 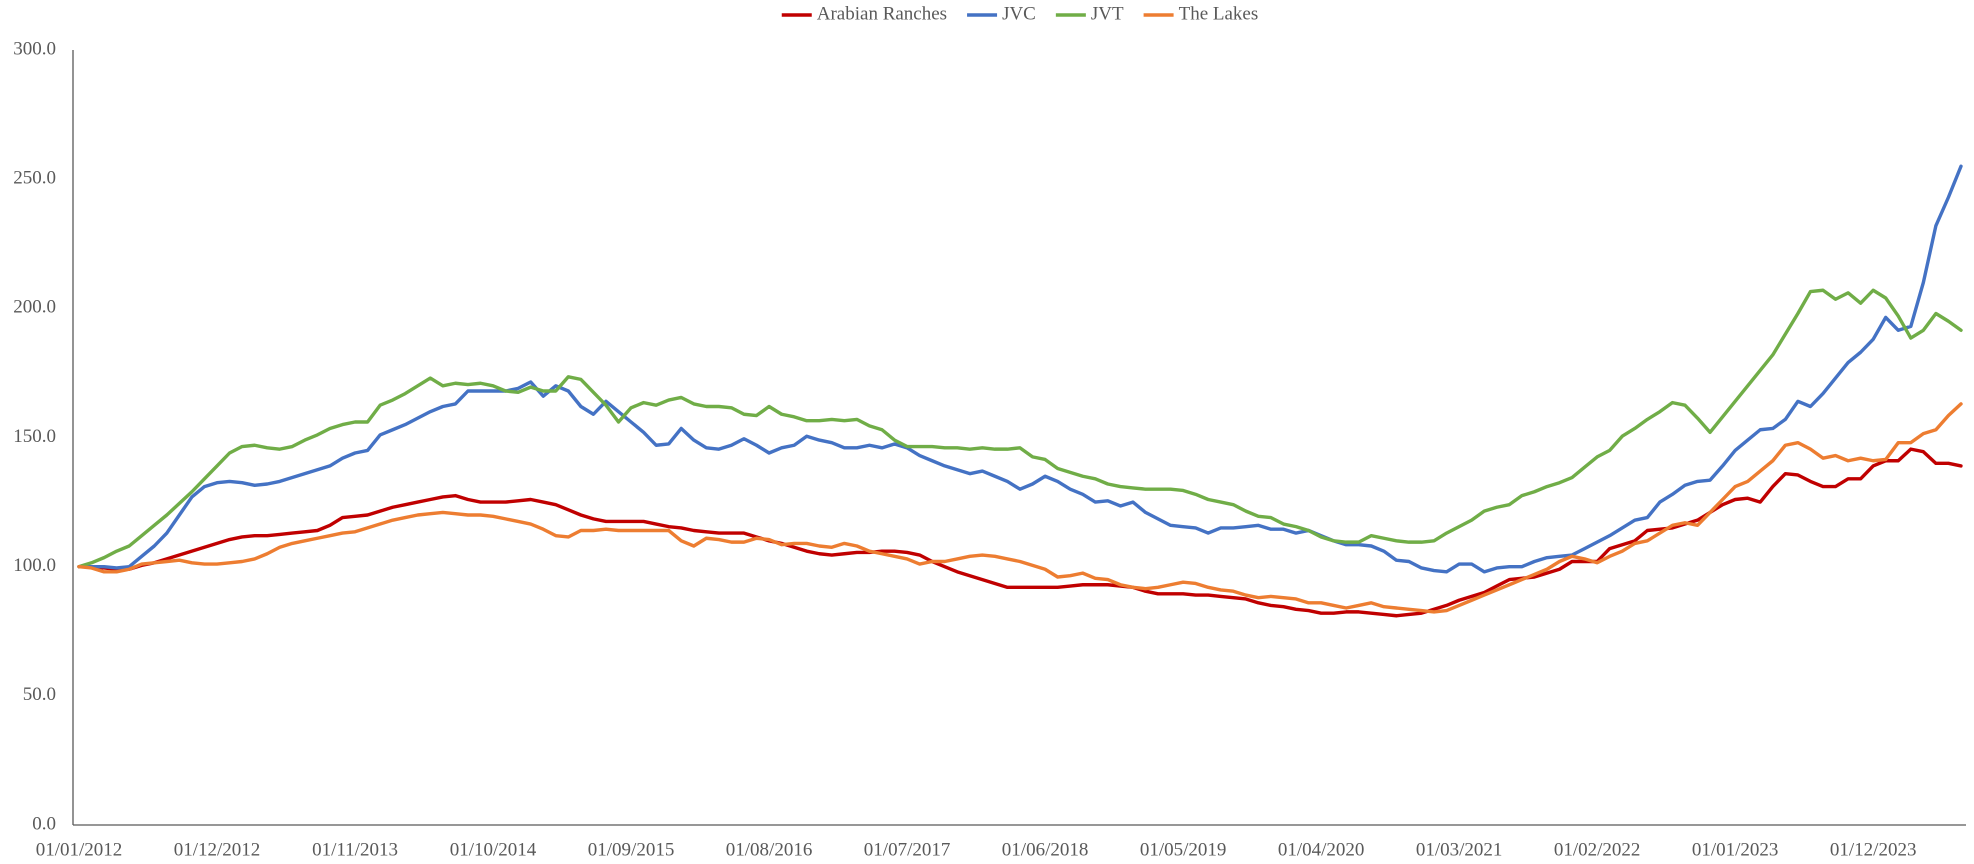 What do you see at coordinates (1019, 13) in the screenshot?
I see `legend-label: JVC` at bounding box center [1019, 13].